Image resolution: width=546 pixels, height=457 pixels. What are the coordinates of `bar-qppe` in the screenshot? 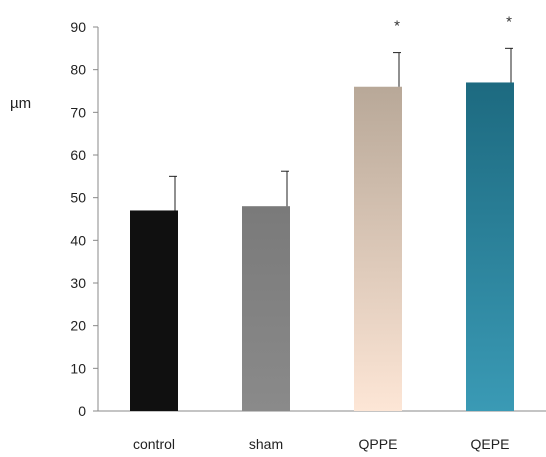 It's located at (378, 248).